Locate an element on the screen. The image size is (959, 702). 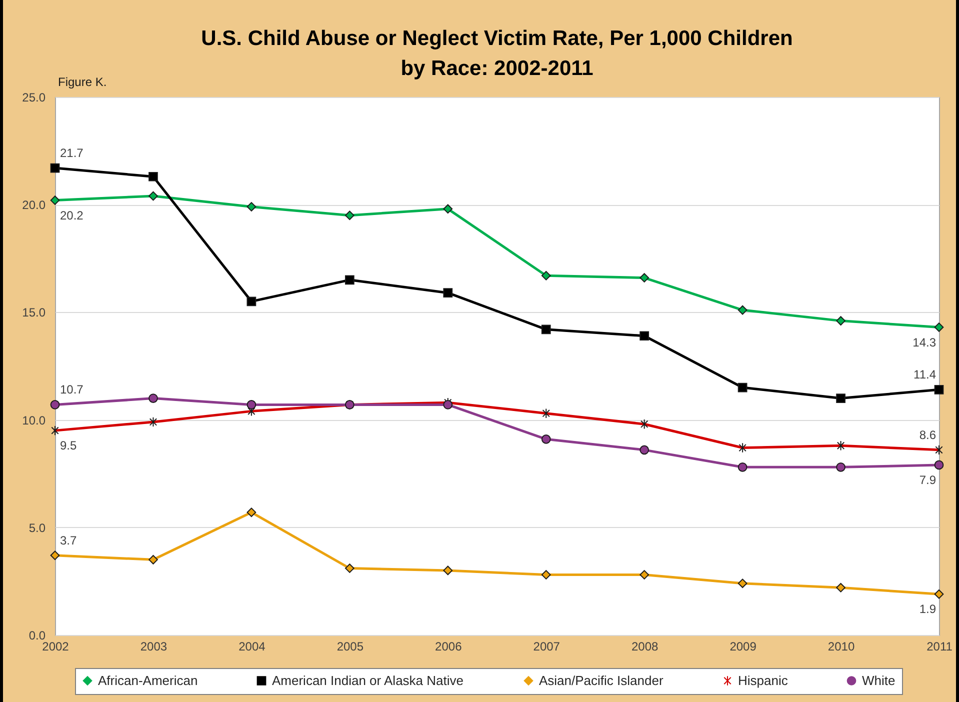
data-label: 8.6 is located at coordinates (927, 435).